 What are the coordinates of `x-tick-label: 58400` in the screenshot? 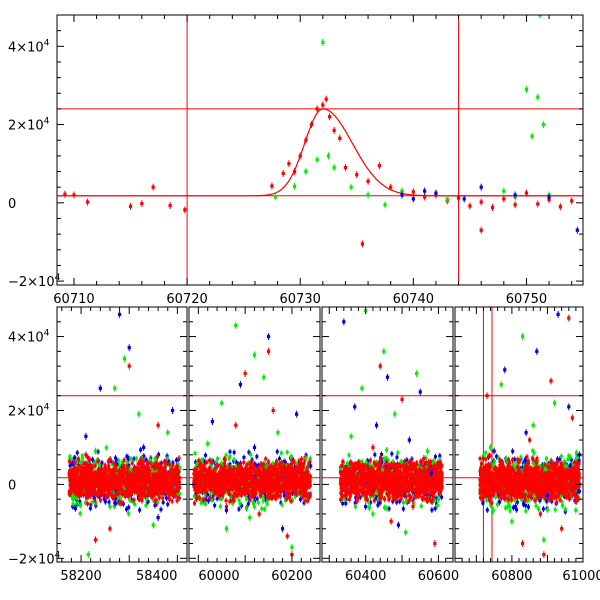 It's located at (156, 576).